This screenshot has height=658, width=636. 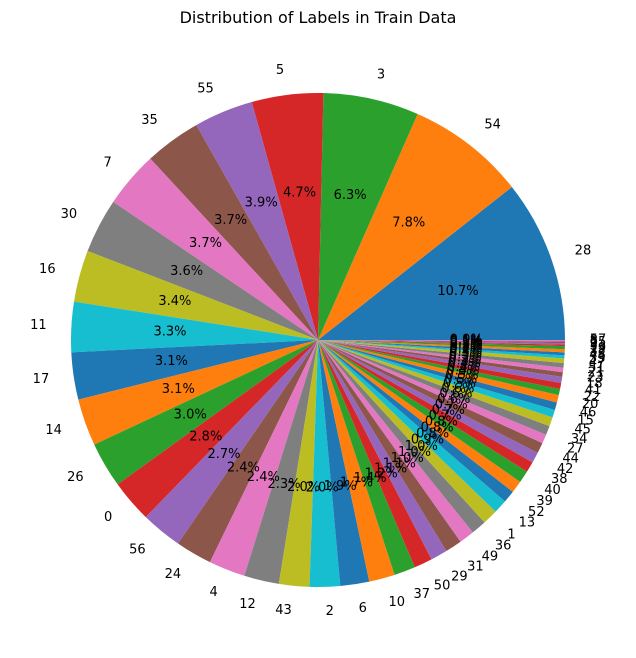 I want to click on slice-label-13: 13, so click(x=527, y=523).